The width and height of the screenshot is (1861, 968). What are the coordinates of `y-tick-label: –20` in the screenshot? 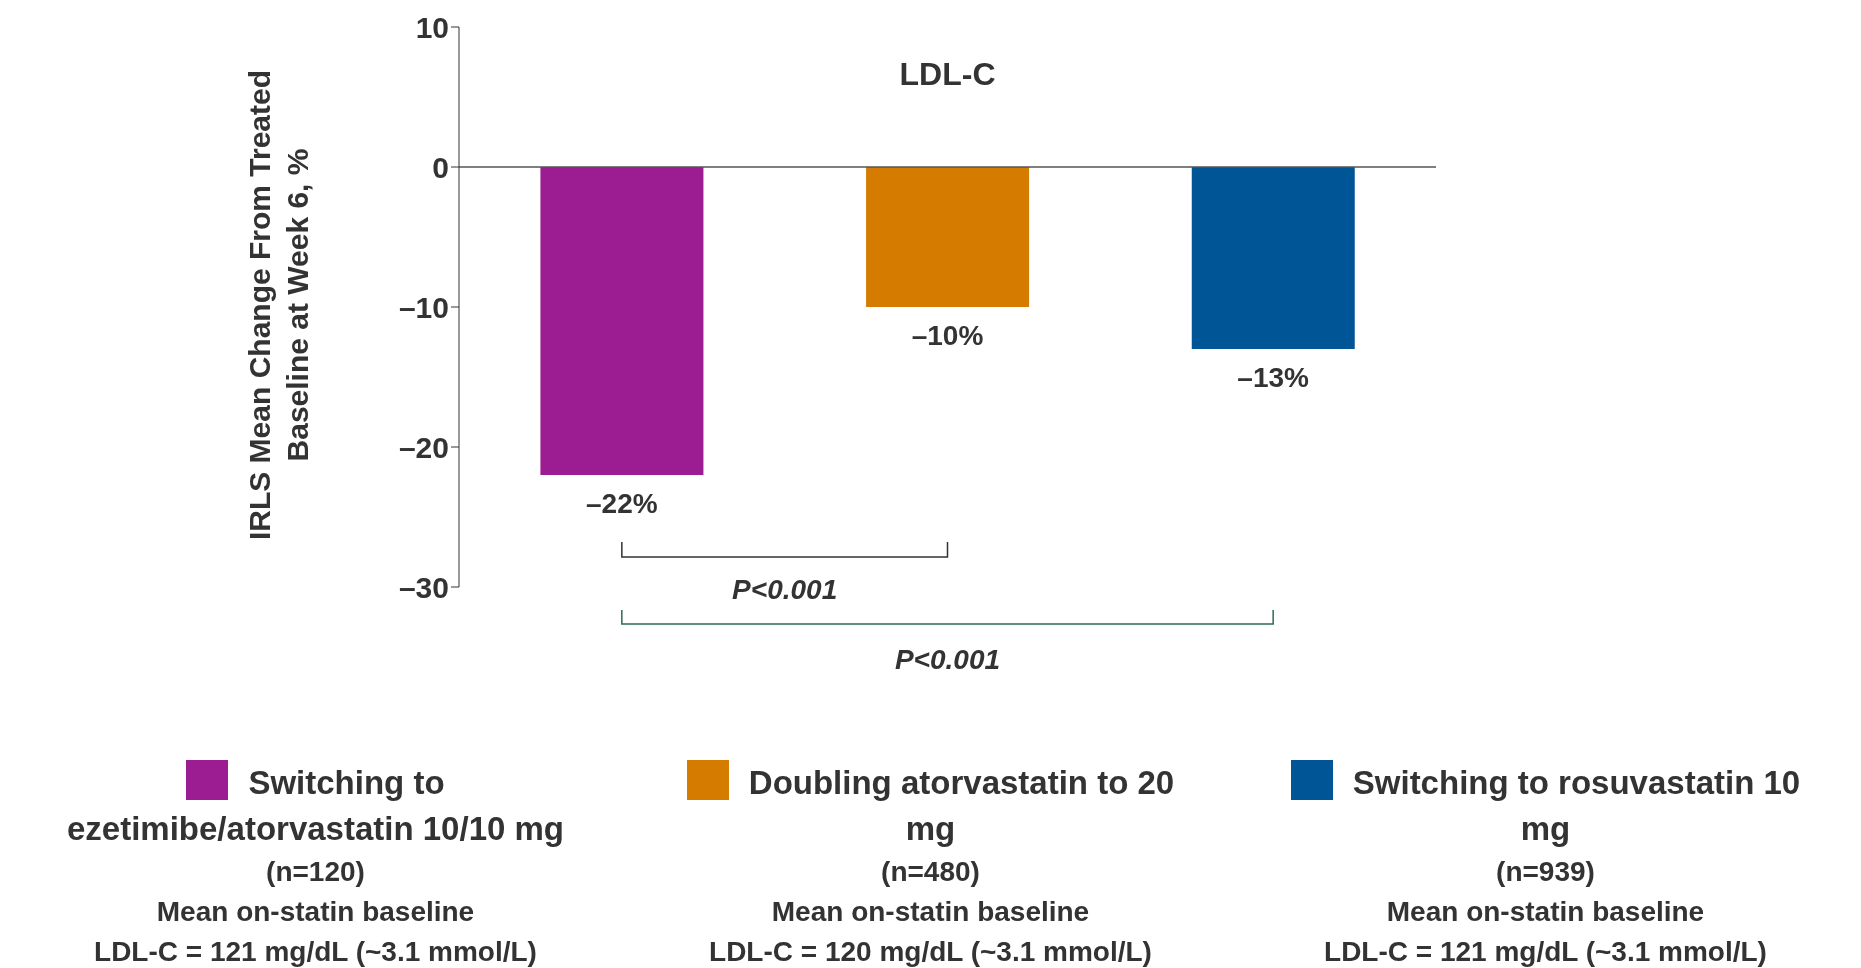 It's located at (423, 447).